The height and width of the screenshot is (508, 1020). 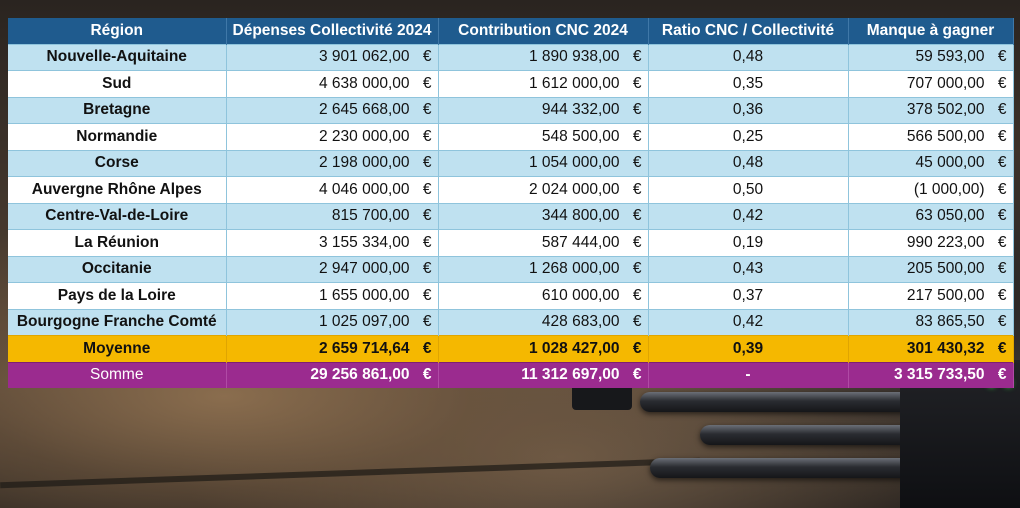 What do you see at coordinates (332, 322) in the screenshot?
I see `cell-depenses: 1 025 097,00 €` at bounding box center [332, 322].